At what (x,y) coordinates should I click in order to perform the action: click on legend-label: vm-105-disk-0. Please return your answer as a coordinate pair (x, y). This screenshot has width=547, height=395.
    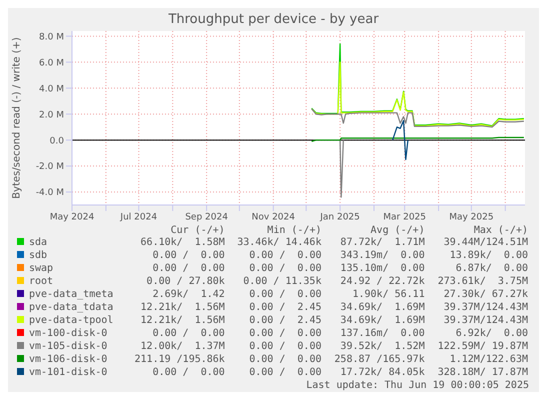
    Looking at the image, I should click on (68, 346).